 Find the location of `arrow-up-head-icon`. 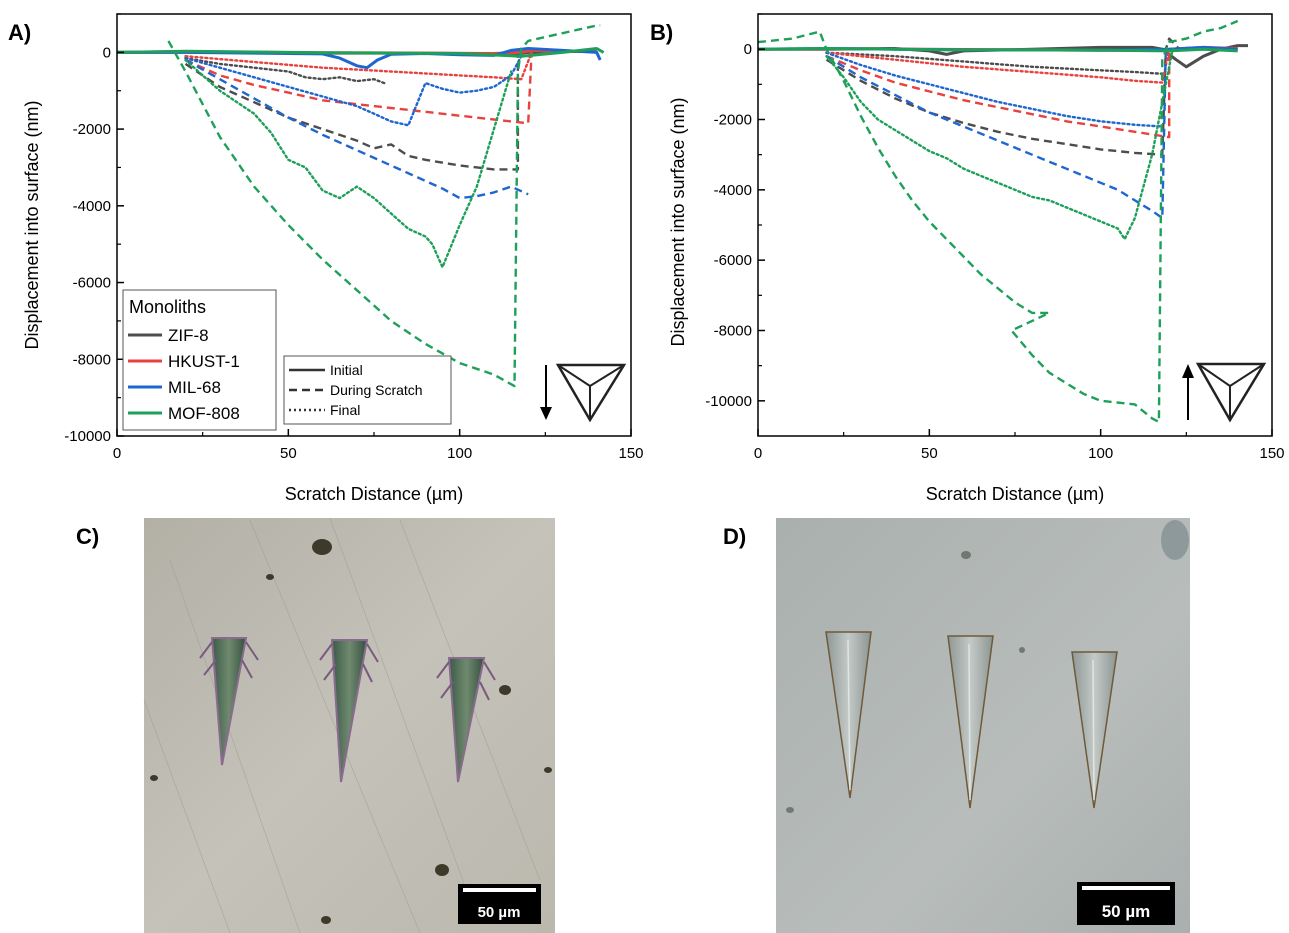

arrow-up-head-icon is located at coordinates (1188, 371).